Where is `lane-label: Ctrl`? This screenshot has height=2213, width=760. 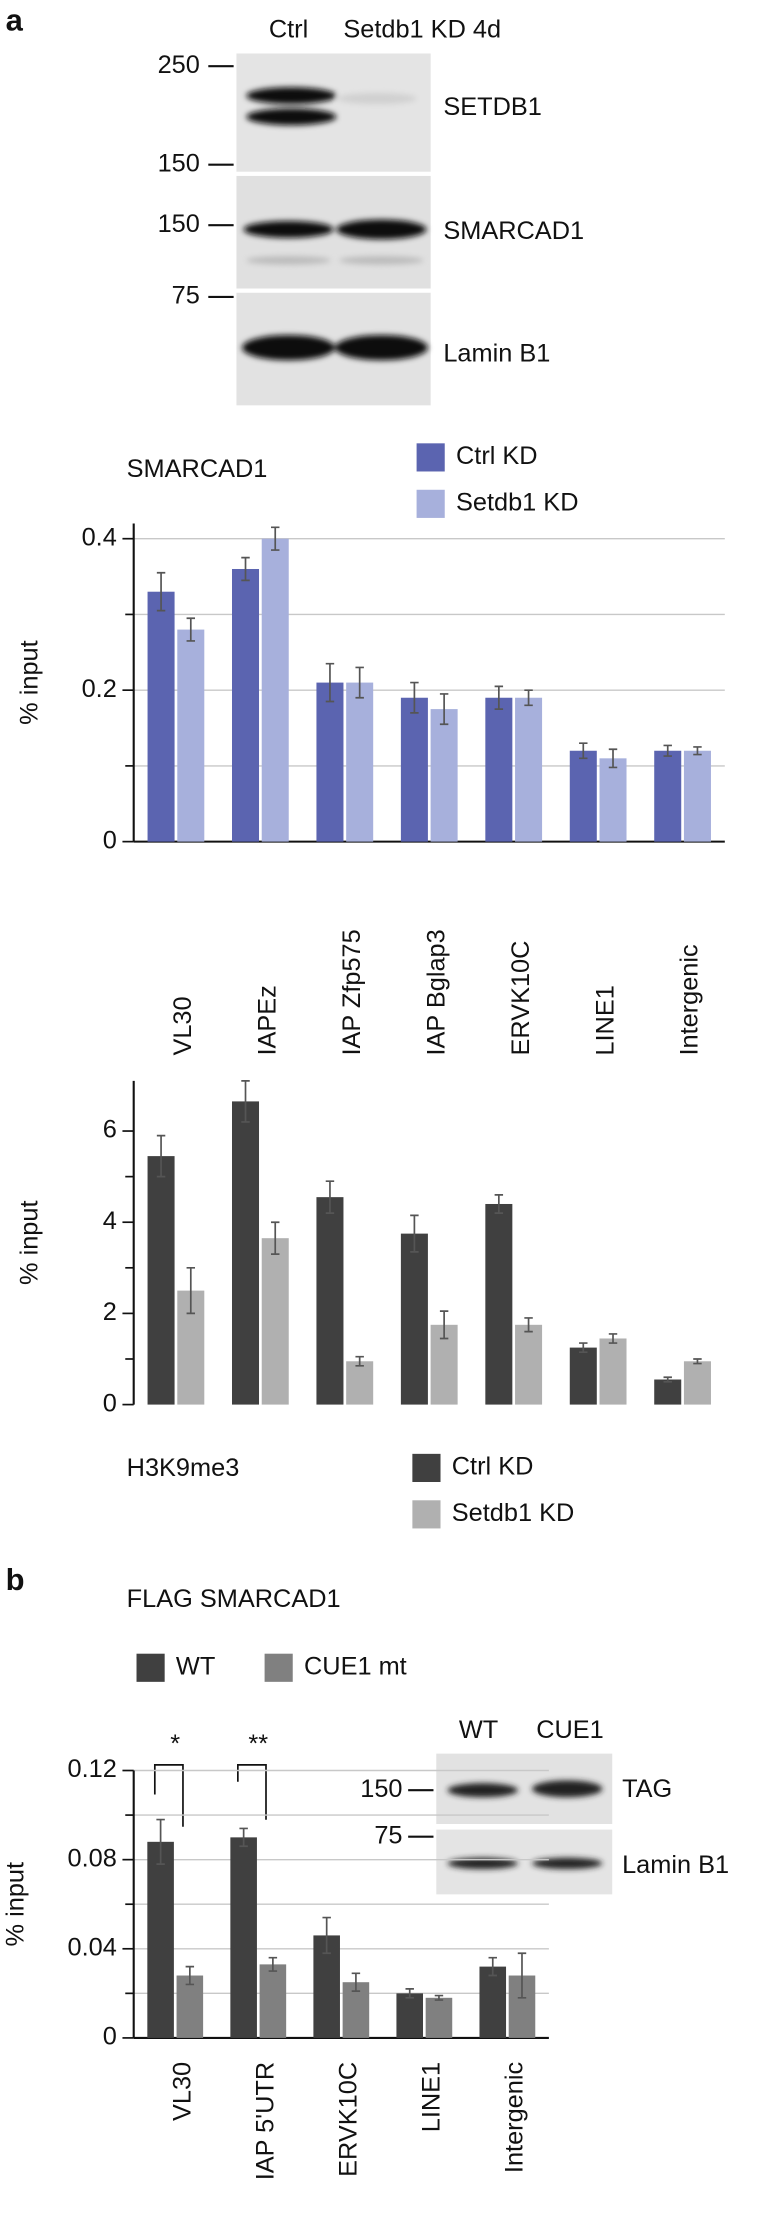
lane-label: Ctrl is located at coordinates (288, 30).